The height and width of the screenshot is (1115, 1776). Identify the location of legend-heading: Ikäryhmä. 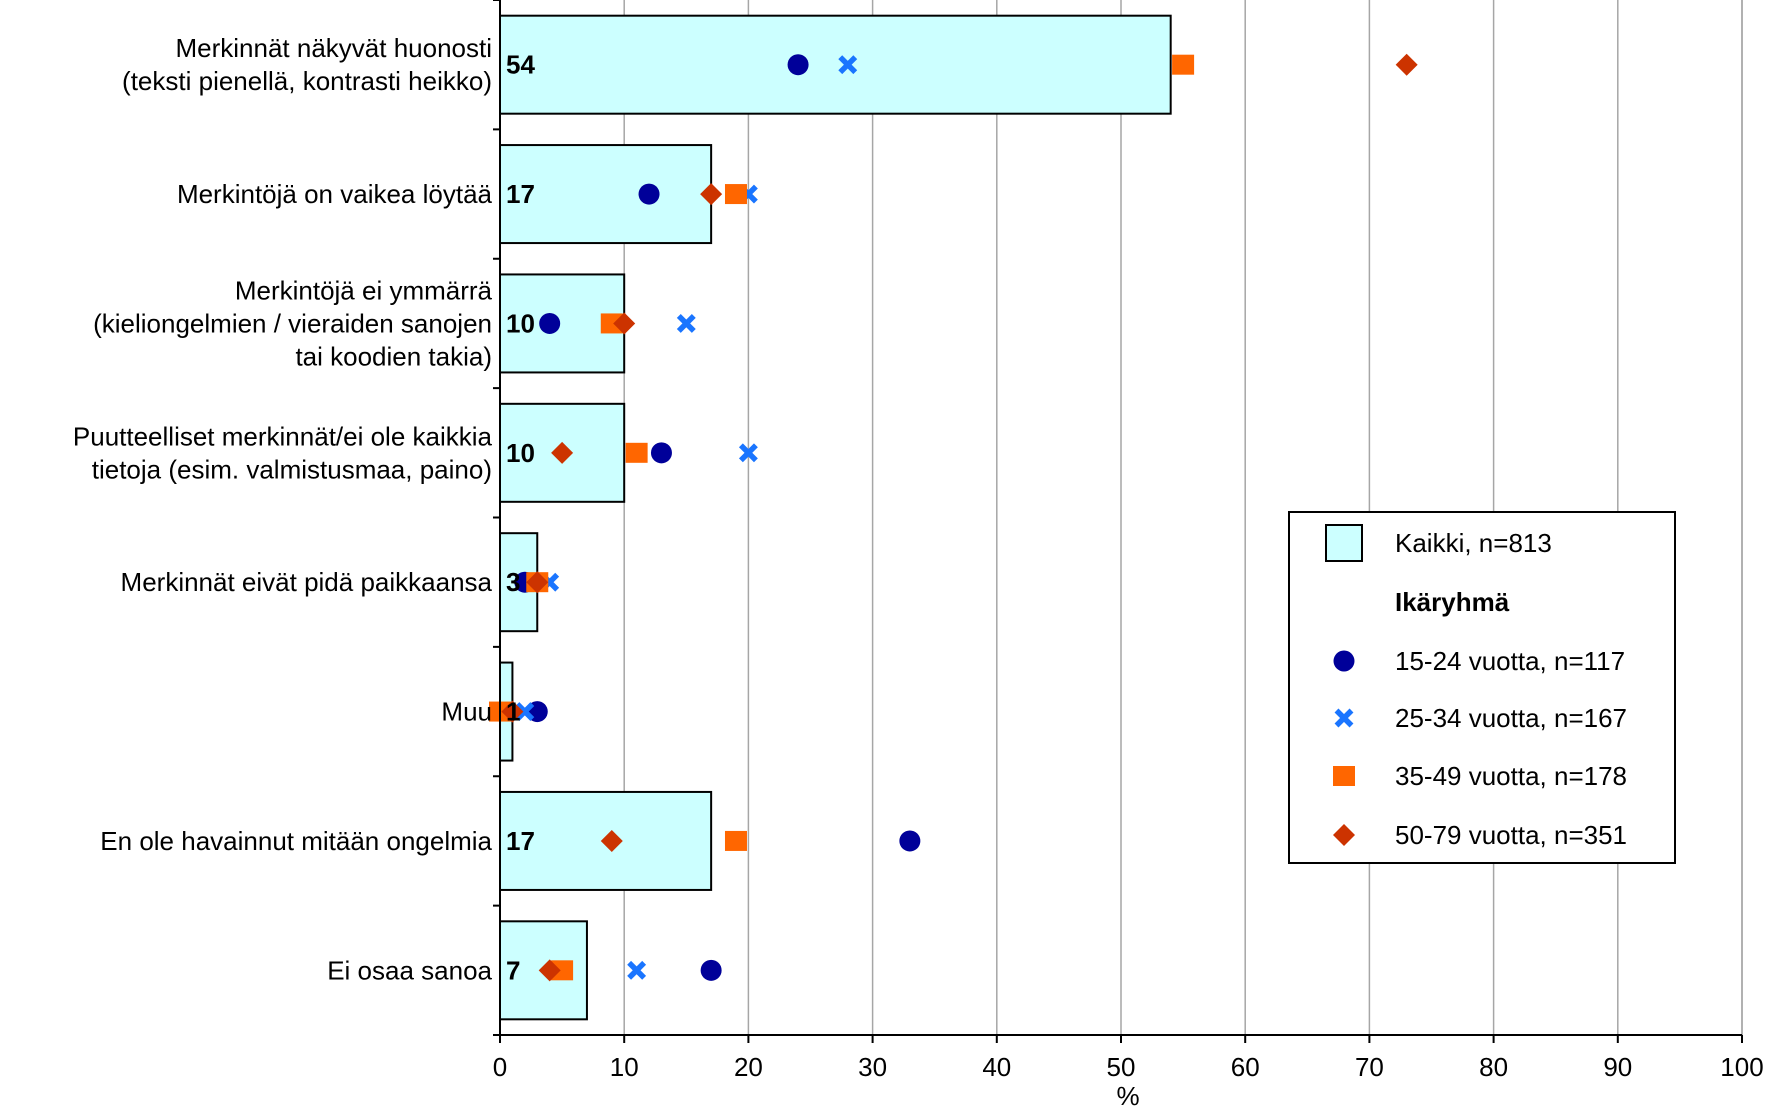
(1452, 602).